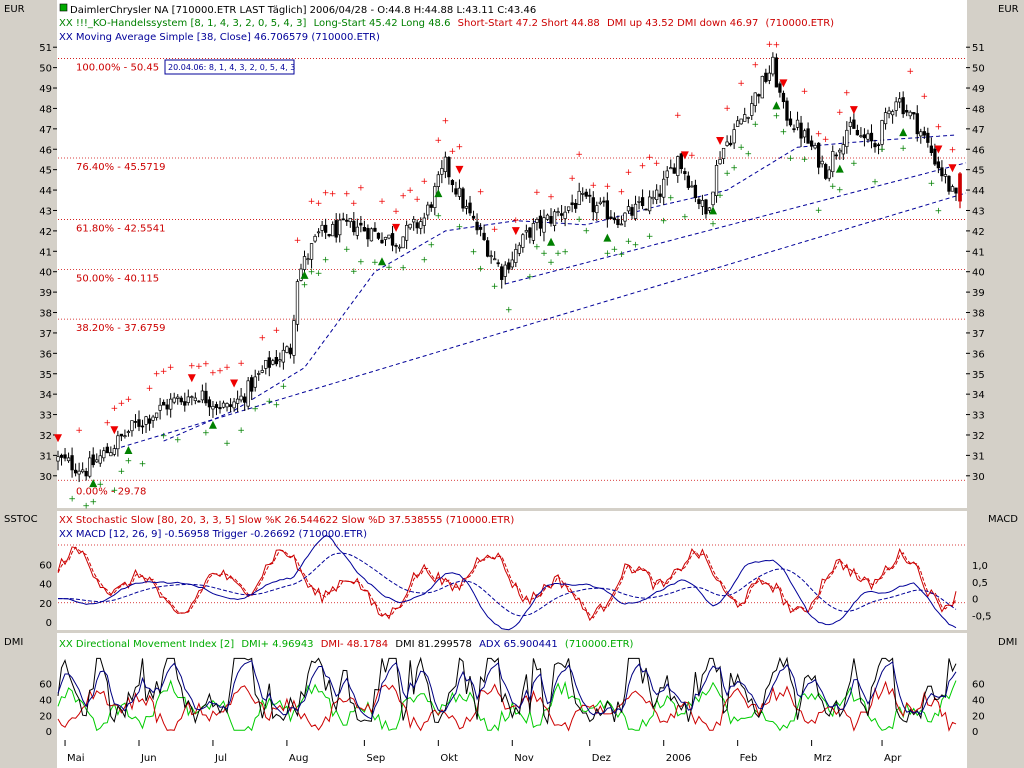  I want to click on price-tick-right: 39, so click(978, 293).